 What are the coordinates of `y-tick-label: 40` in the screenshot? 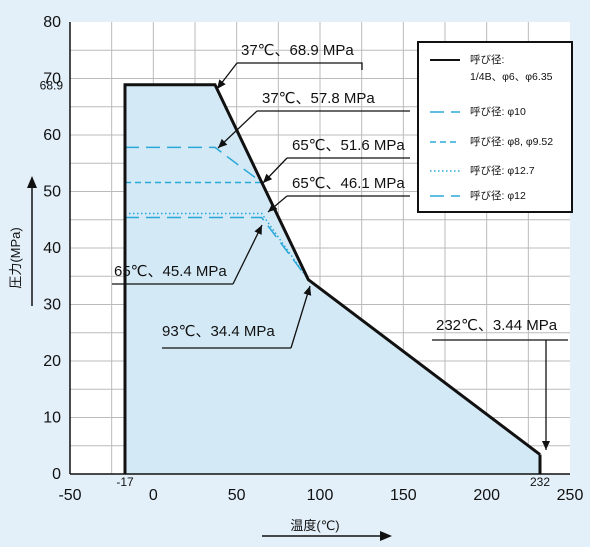 It's located at (52, 248).